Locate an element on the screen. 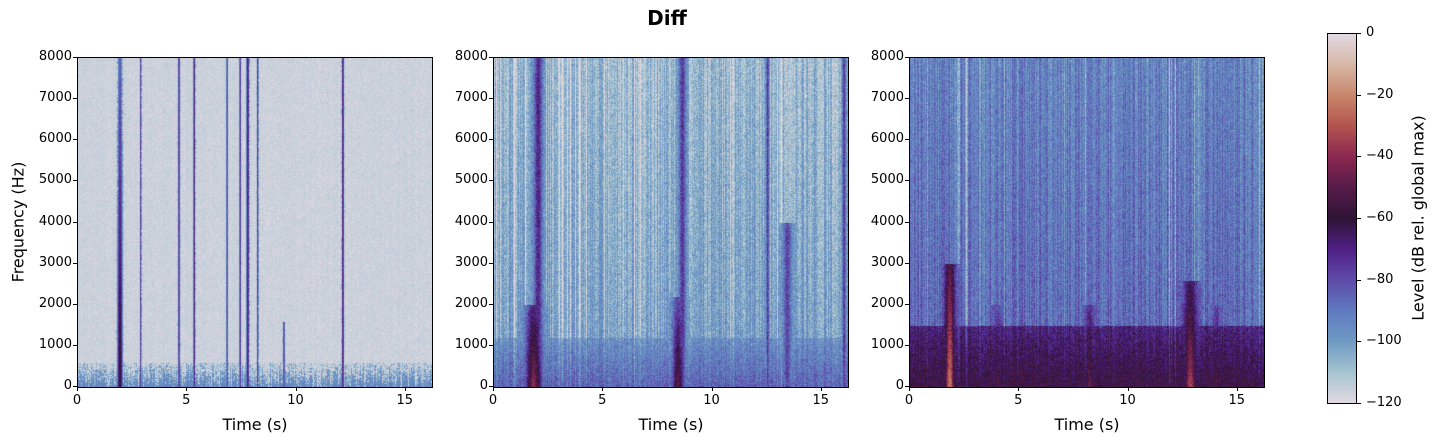  colorbar-title: Level (dB rel. global max) is located at coordinates (1418, 218).